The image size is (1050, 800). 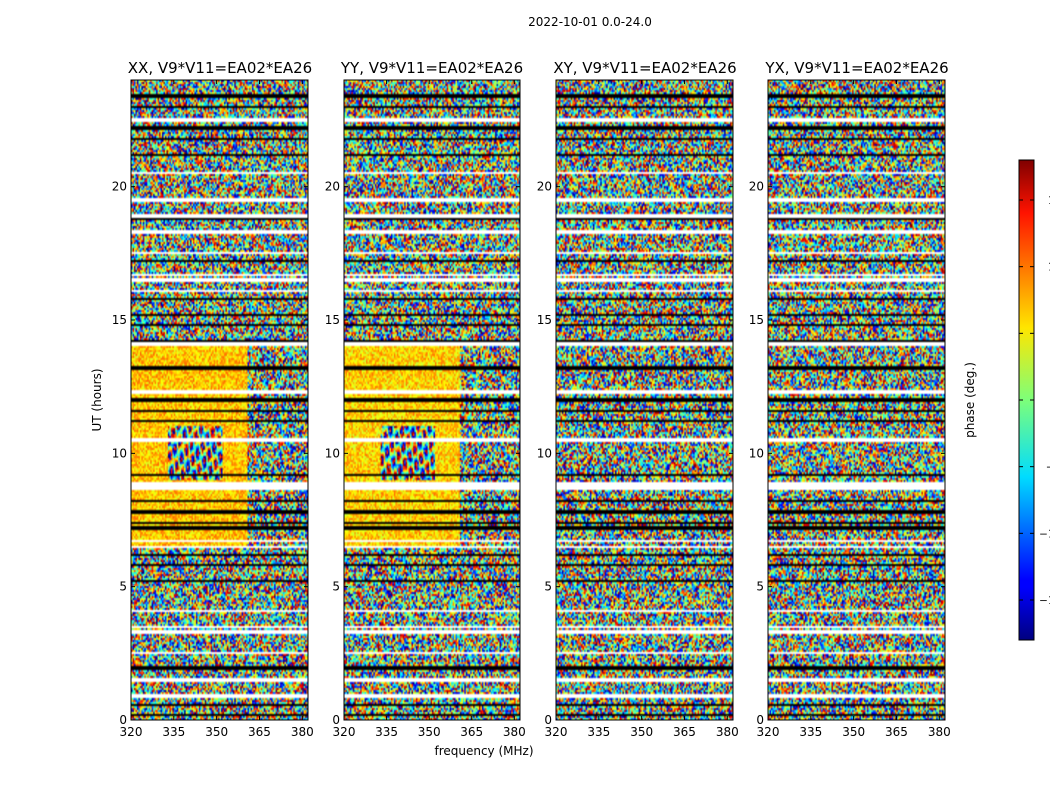 I want to click on colorbar-ticks: 150100500−50−100−150, so click(x=1034, y=401).